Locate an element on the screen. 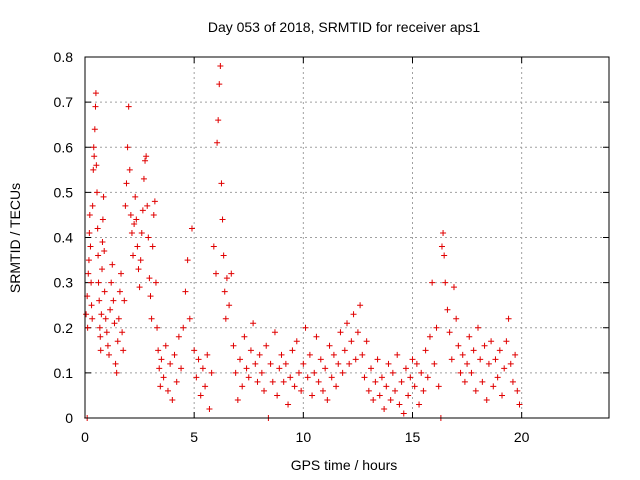 The width and height of the screenshot is (640, 480). y-tick-label: 0.5 is located at coordinates (64, 192).